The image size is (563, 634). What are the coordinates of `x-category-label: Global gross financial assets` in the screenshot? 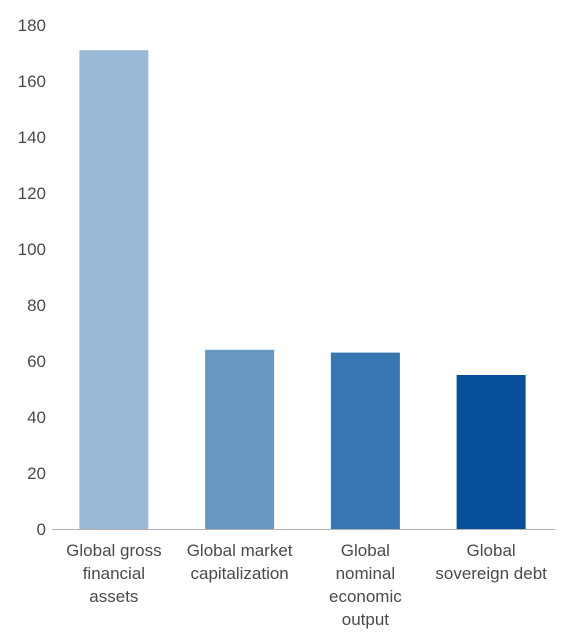 It's located at (113, 573).